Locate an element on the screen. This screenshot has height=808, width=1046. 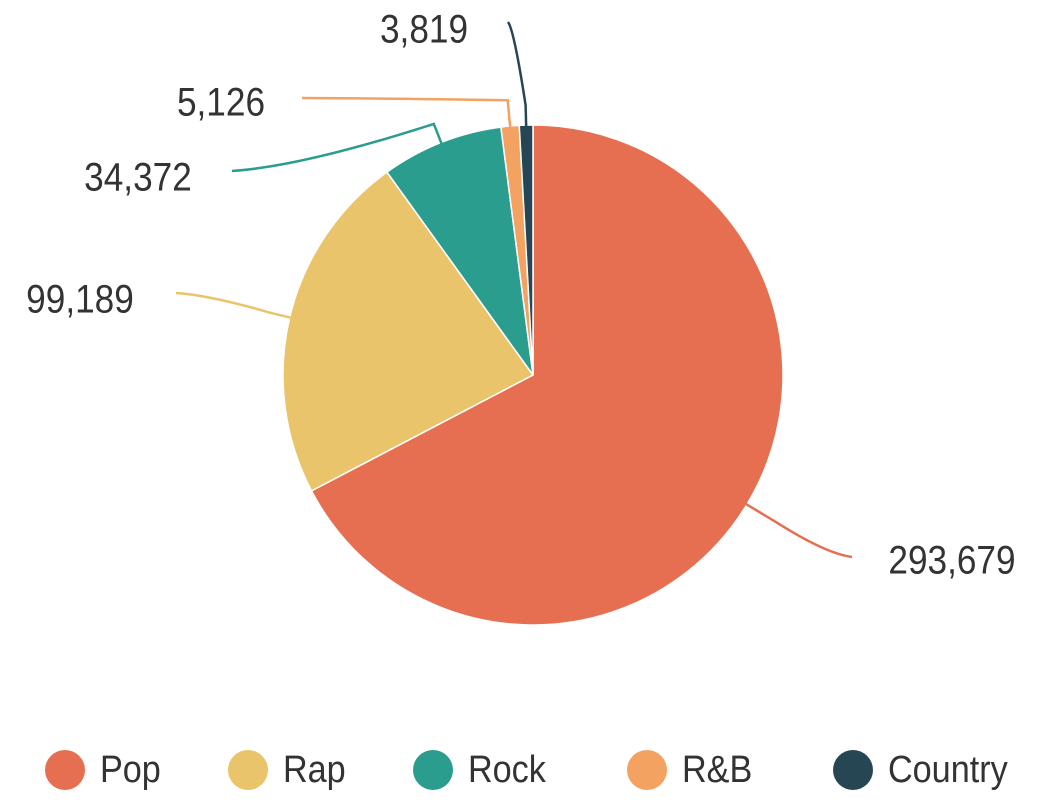
legend-label-rock: Rock is located at coordinates (507, 768).